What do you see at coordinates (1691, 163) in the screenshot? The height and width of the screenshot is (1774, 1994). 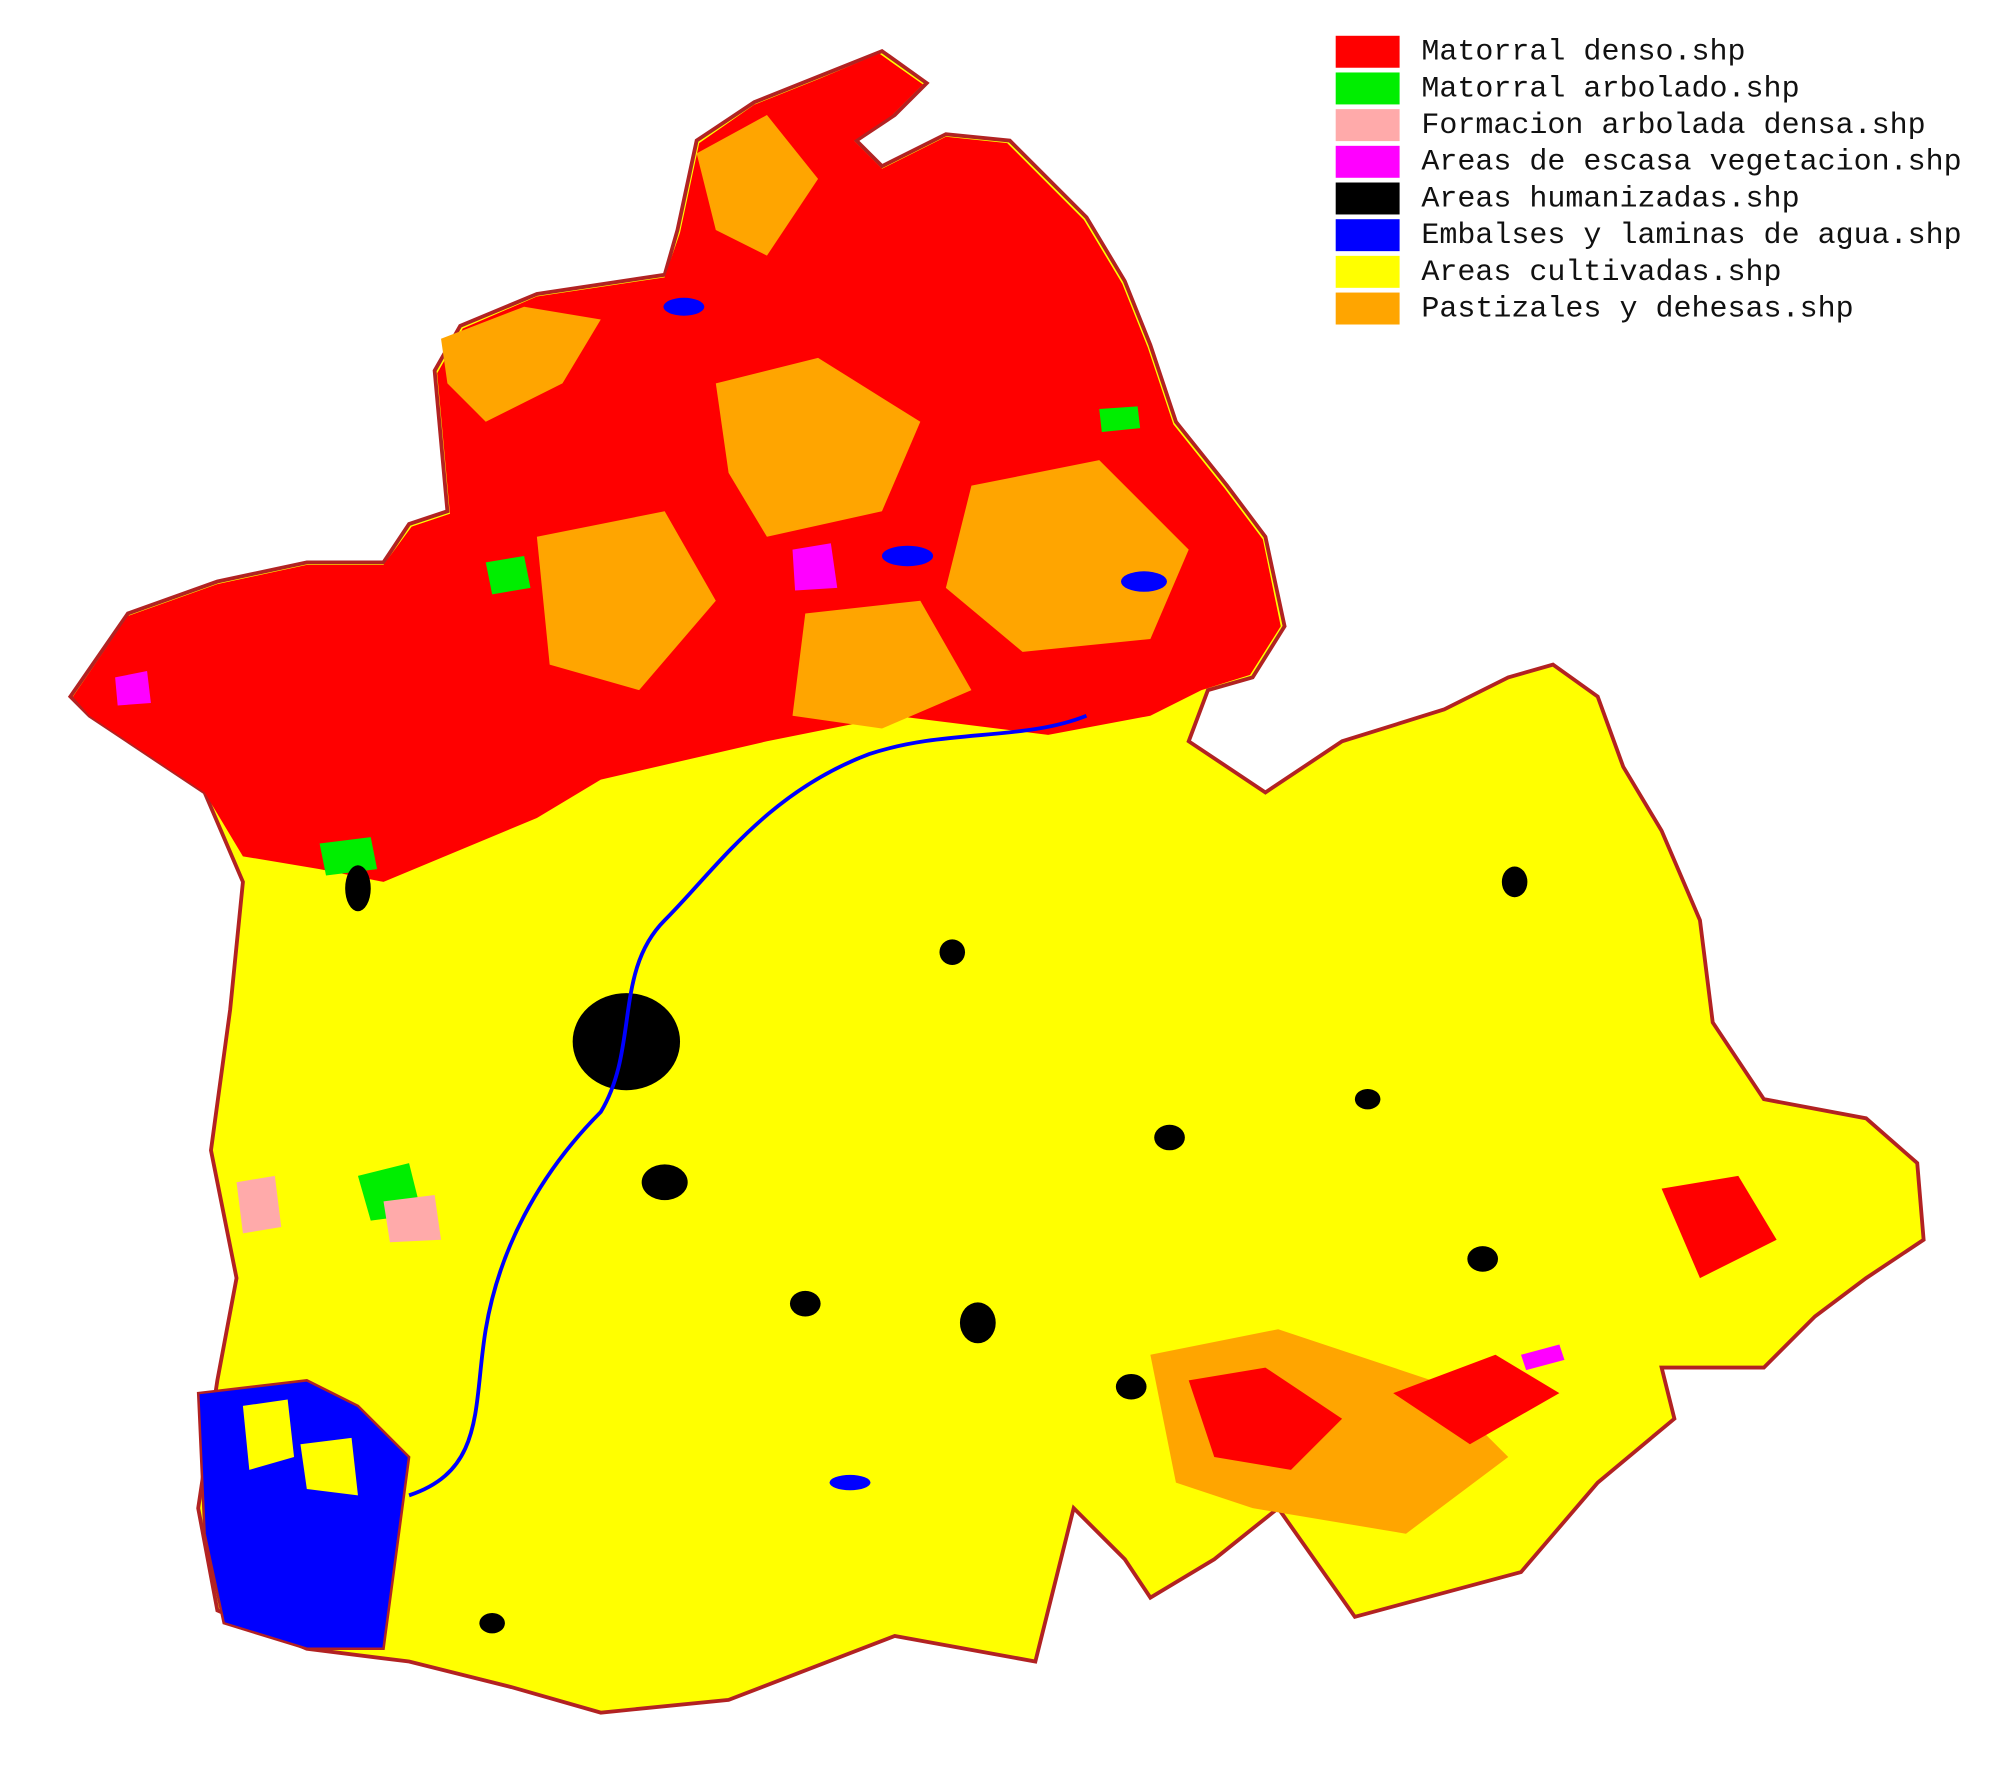 I see `legend-label: Areas de escasa vegetacion.shp` at bounding box center [1691, 163].